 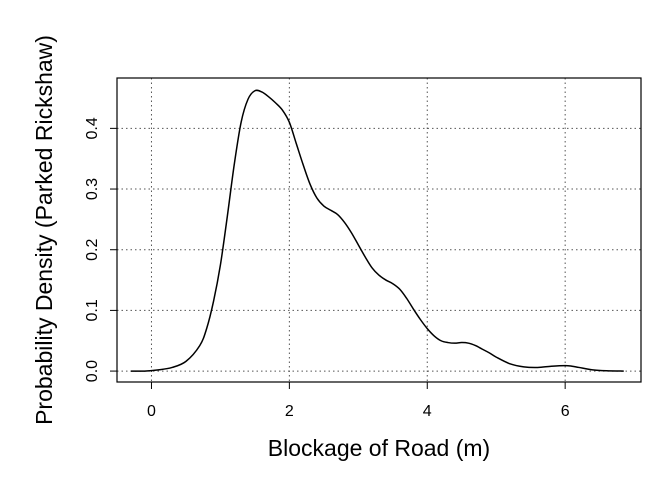 What do you see at coordinates (92, 189) in the screenshot?
I see `y-tick-label-3: 0.3` at bounding box center [92, 189].